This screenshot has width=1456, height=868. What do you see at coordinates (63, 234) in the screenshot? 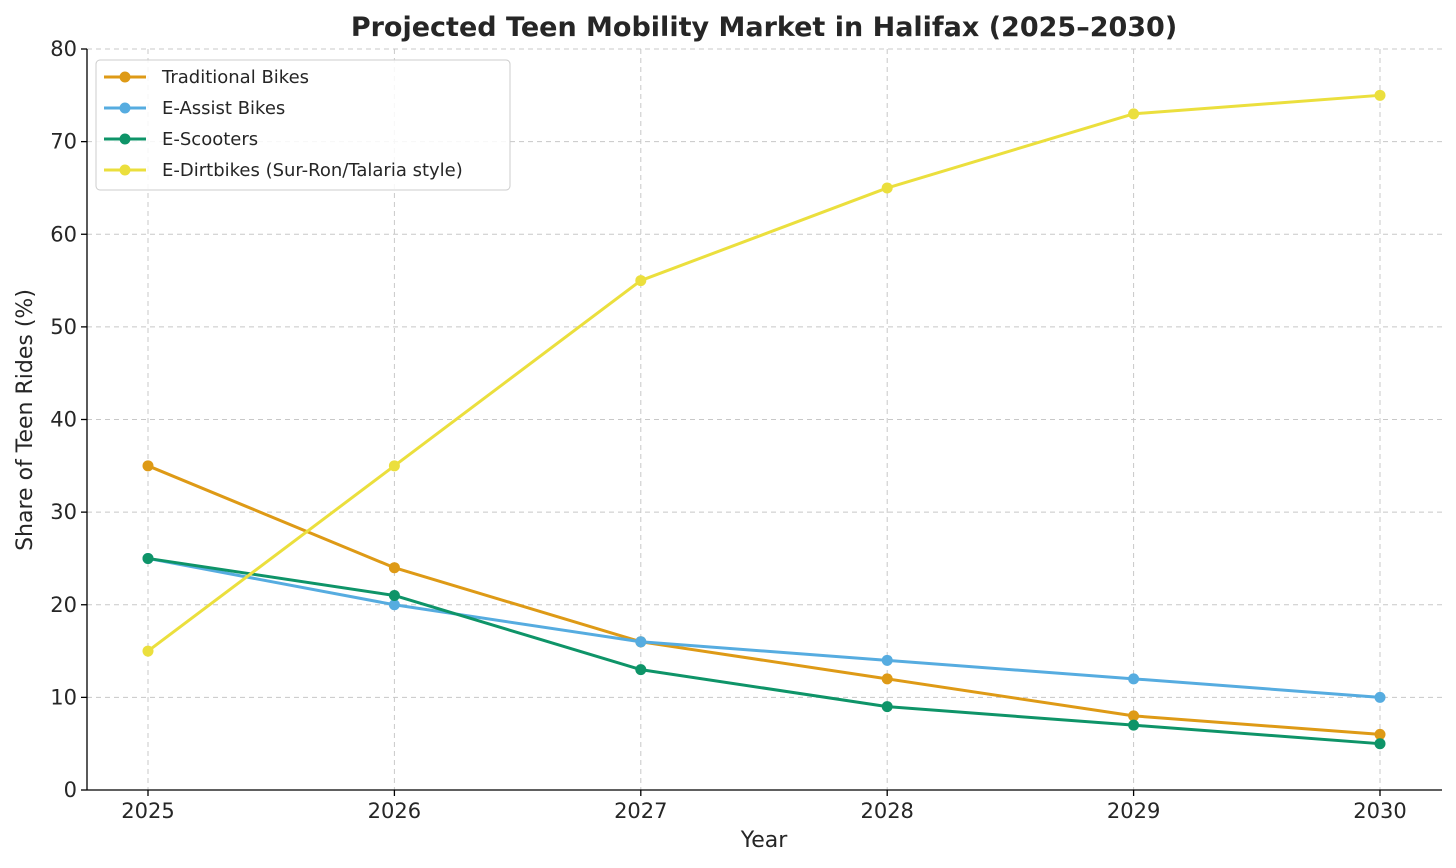
I see `y-tick-label: 60` at bounding box center [63, 234].